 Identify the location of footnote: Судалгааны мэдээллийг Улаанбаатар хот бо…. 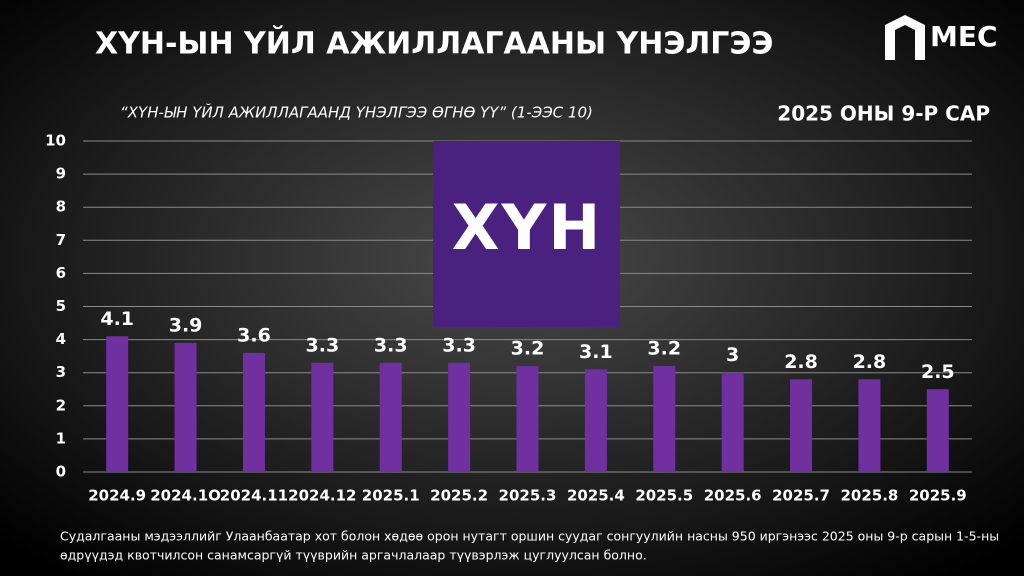
(529, 536).